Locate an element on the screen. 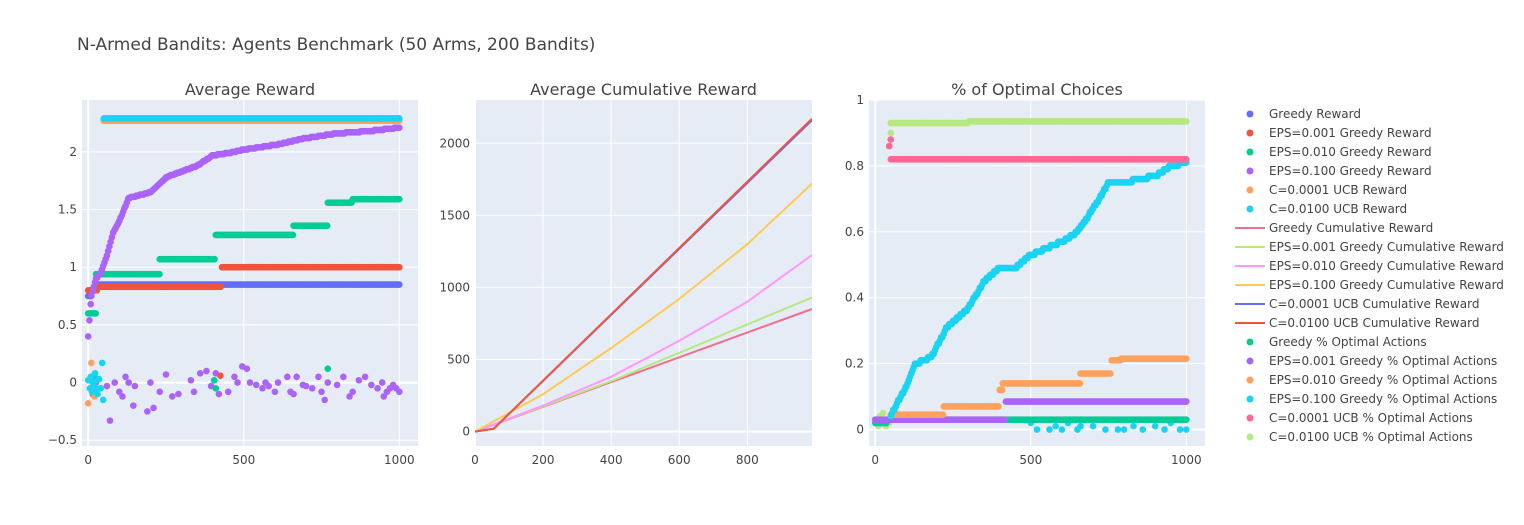  series-c-0-0001-ucb-optimal-actions is located at coordinates (1038, 159).